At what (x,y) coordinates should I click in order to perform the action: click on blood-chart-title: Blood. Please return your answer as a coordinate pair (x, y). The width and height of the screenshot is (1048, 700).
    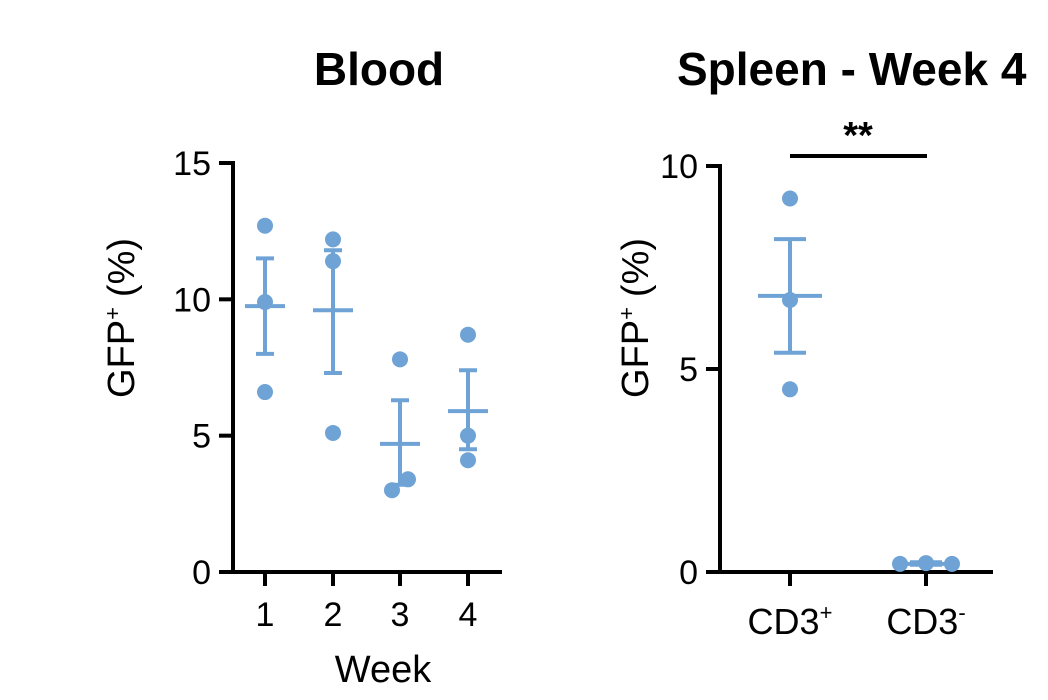
    Looking at the image, I should click on (379, 69).